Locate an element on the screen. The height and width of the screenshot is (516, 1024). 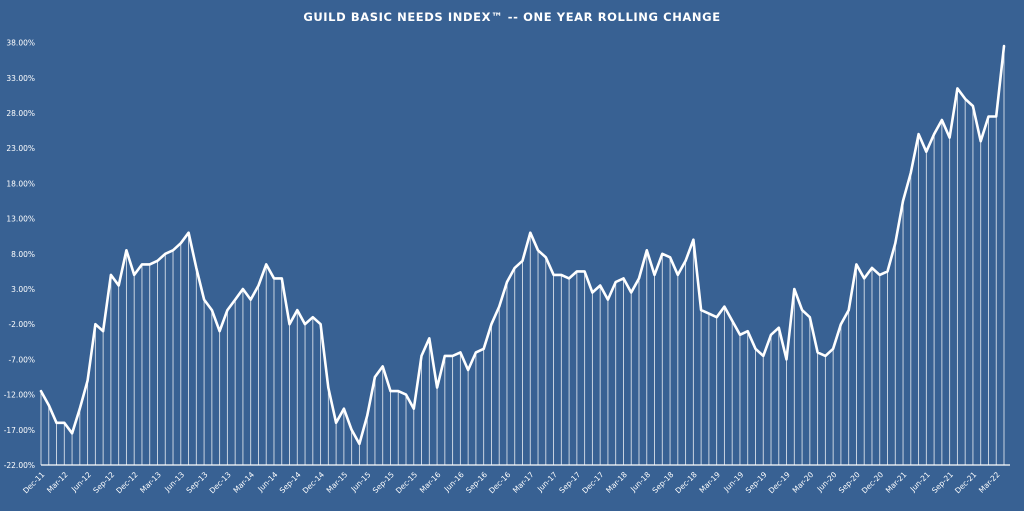
y-tick-label: 23.00% is located at coordinates (20, 148).